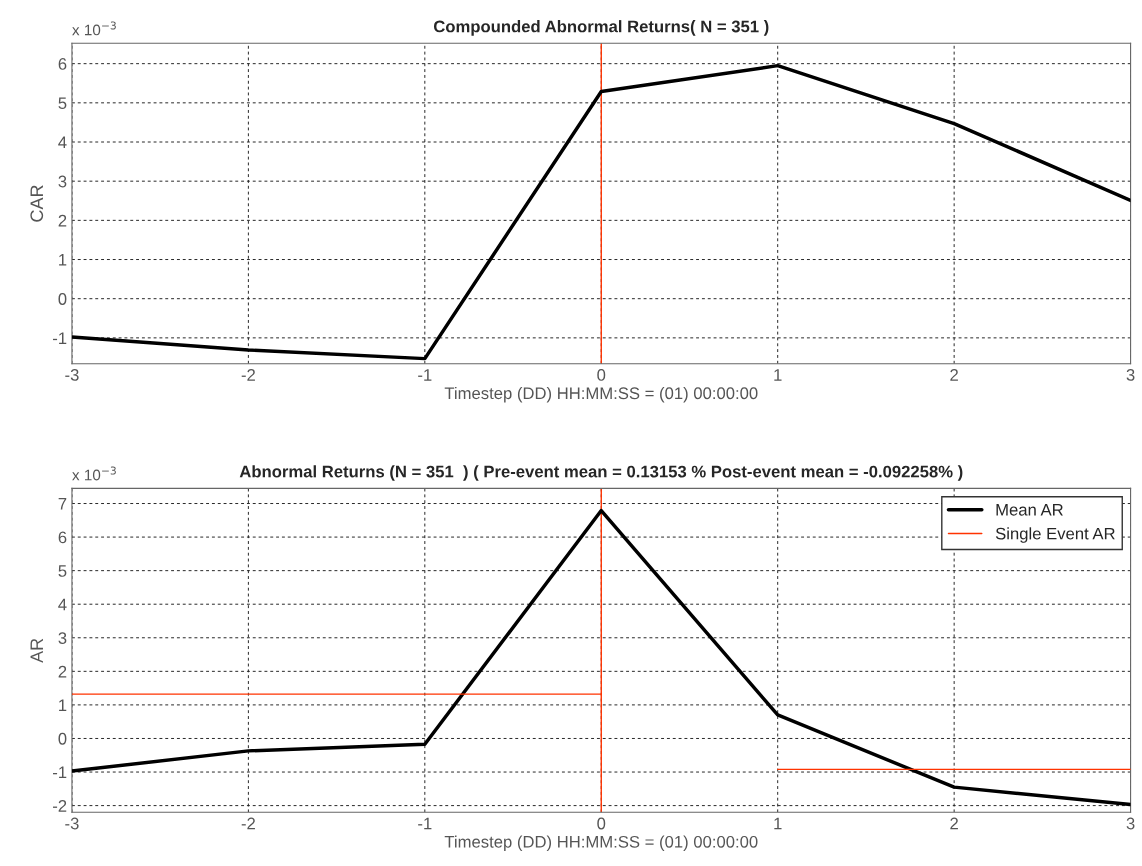 This screenshot has height=866, width=1142. What do you see at coordinates (1029, 510) in the screenshot?
I see `legend-label: Mean AR` at bounding box center [1029, 510].